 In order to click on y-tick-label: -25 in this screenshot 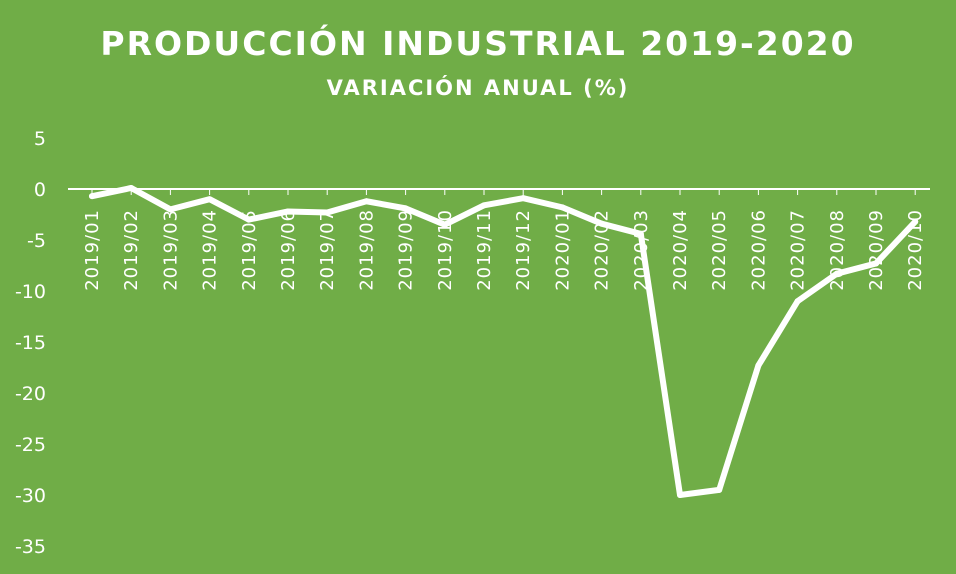, I will do `click(30, 445)`.